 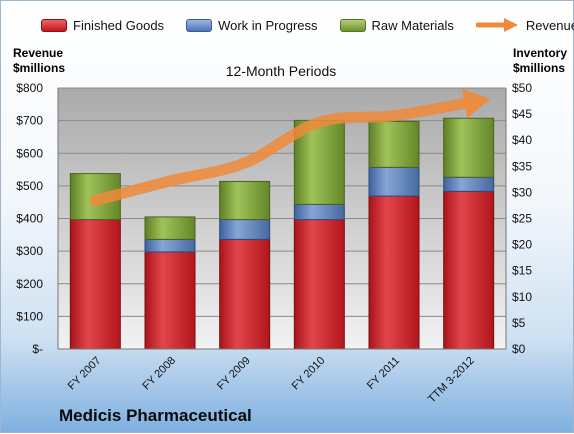 I want to click on left-axis-title-line1: Revenue, so click(x=38, y=53).